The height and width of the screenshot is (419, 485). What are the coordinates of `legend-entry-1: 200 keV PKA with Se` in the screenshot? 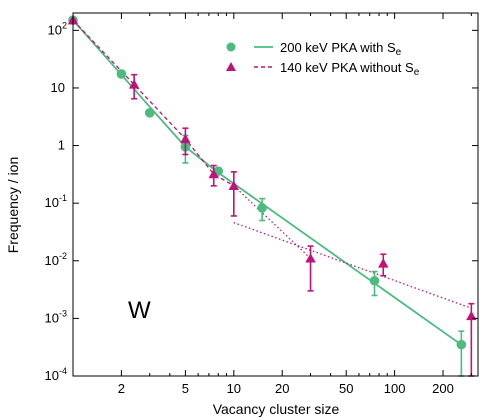 It's located at (314, 49).